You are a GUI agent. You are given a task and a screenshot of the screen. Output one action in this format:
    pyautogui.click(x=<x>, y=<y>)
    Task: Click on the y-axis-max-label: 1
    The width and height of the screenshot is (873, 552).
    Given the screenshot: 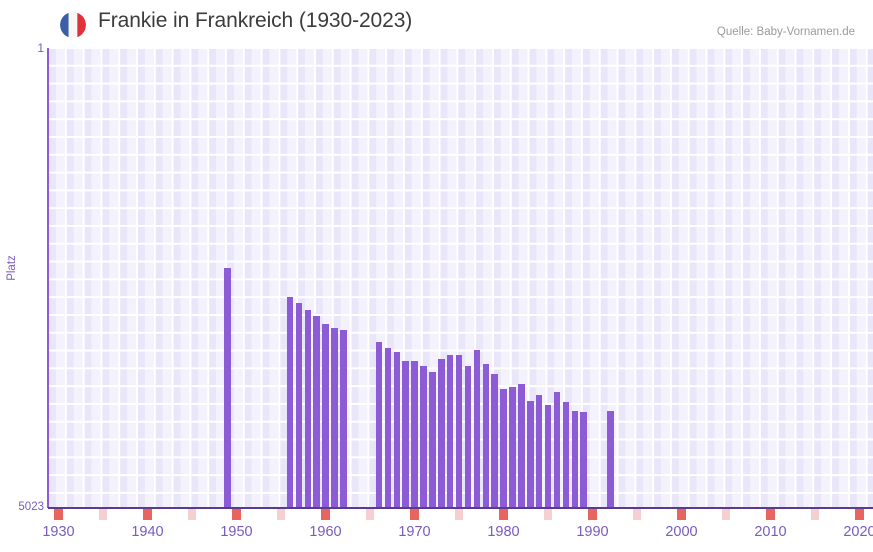 What is the action you would take?
    pyautogui.click(x=40, y=48)
    